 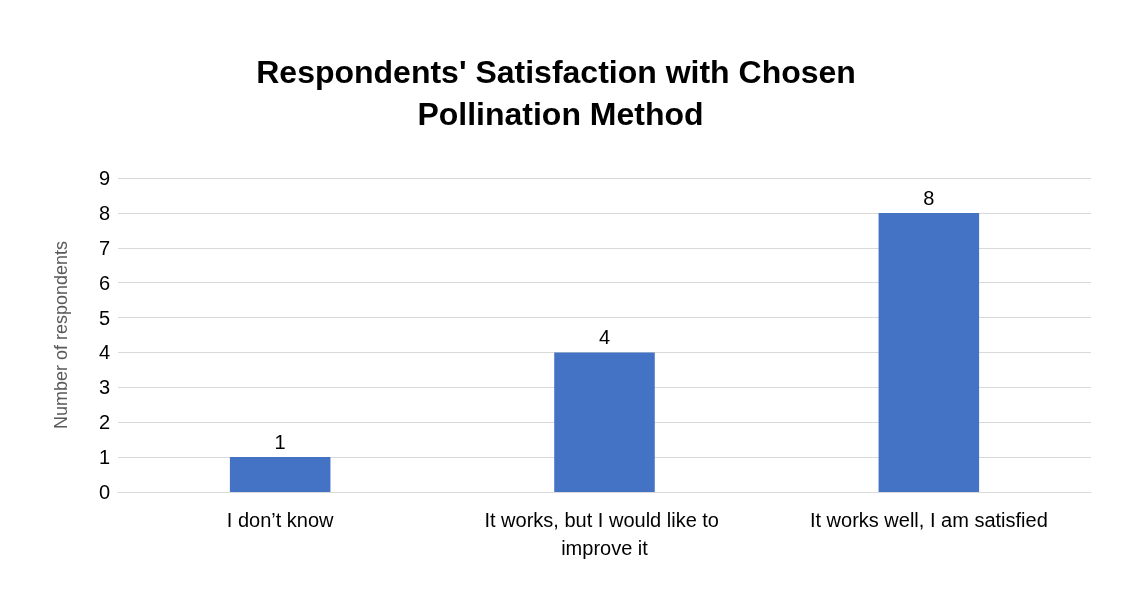 I want to click on y-tick-label: 4, so click(x=104, y=352).